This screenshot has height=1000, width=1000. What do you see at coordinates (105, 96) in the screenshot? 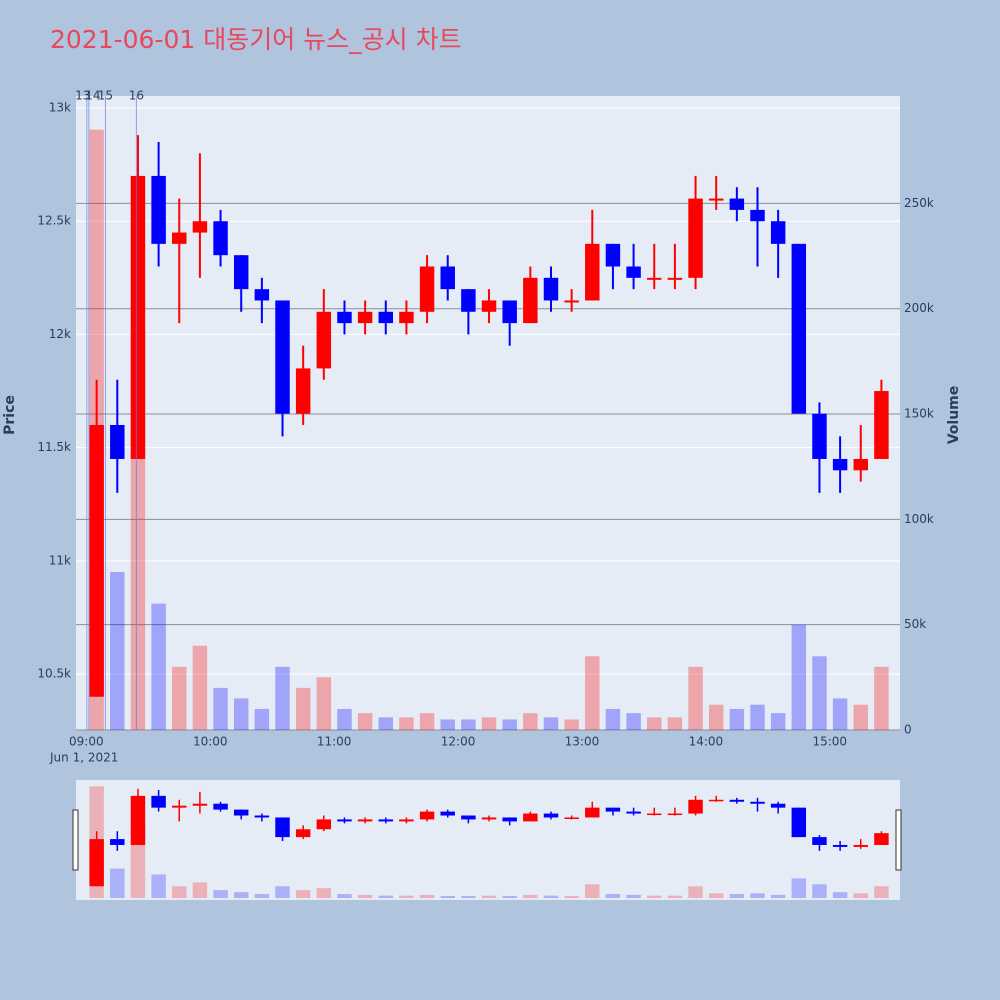
I see `event-label: 15` at bounding box center [105, 96].